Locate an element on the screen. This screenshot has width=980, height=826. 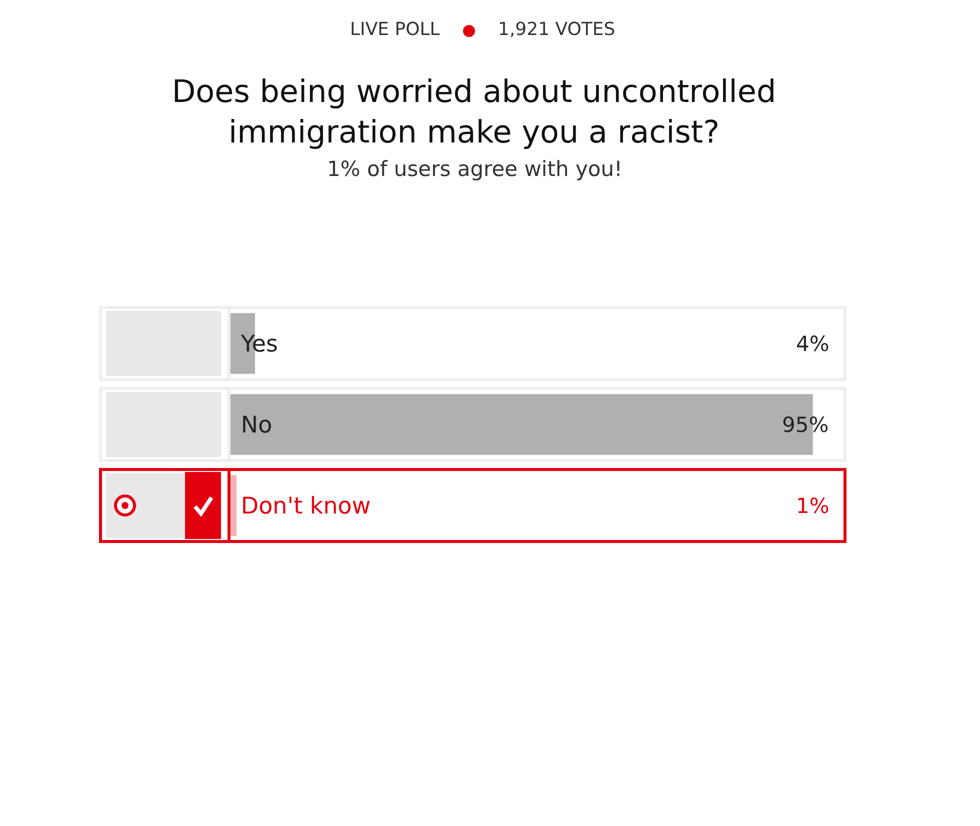
y-tick-label: Don't know is located at coordinates (305, 507).